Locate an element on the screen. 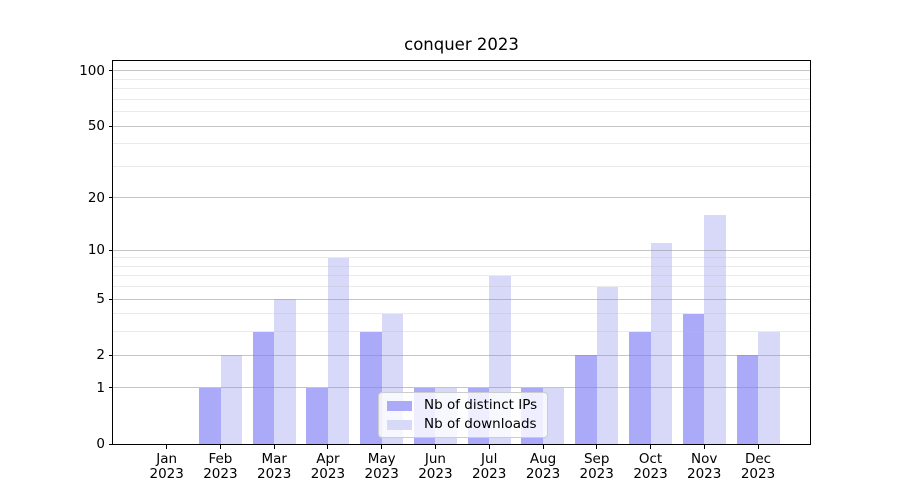 This screenshot has width=900, height=500. legend-item-downloads: Nb of downloads is located at coordinates (462, 424).